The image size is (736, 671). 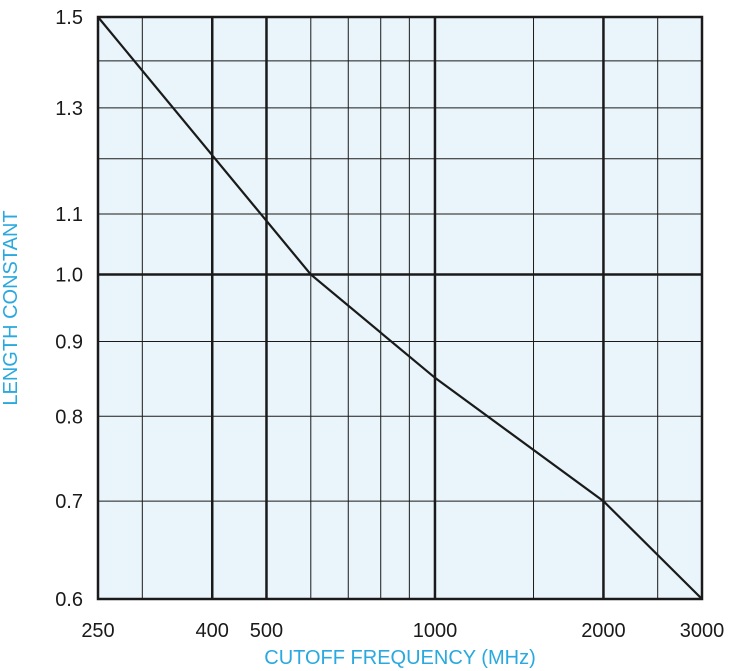 What do you see at coordinates (603, 631) in the screenshot?
I see `x-tick-label: 2000` at bounding box center [603, 631].